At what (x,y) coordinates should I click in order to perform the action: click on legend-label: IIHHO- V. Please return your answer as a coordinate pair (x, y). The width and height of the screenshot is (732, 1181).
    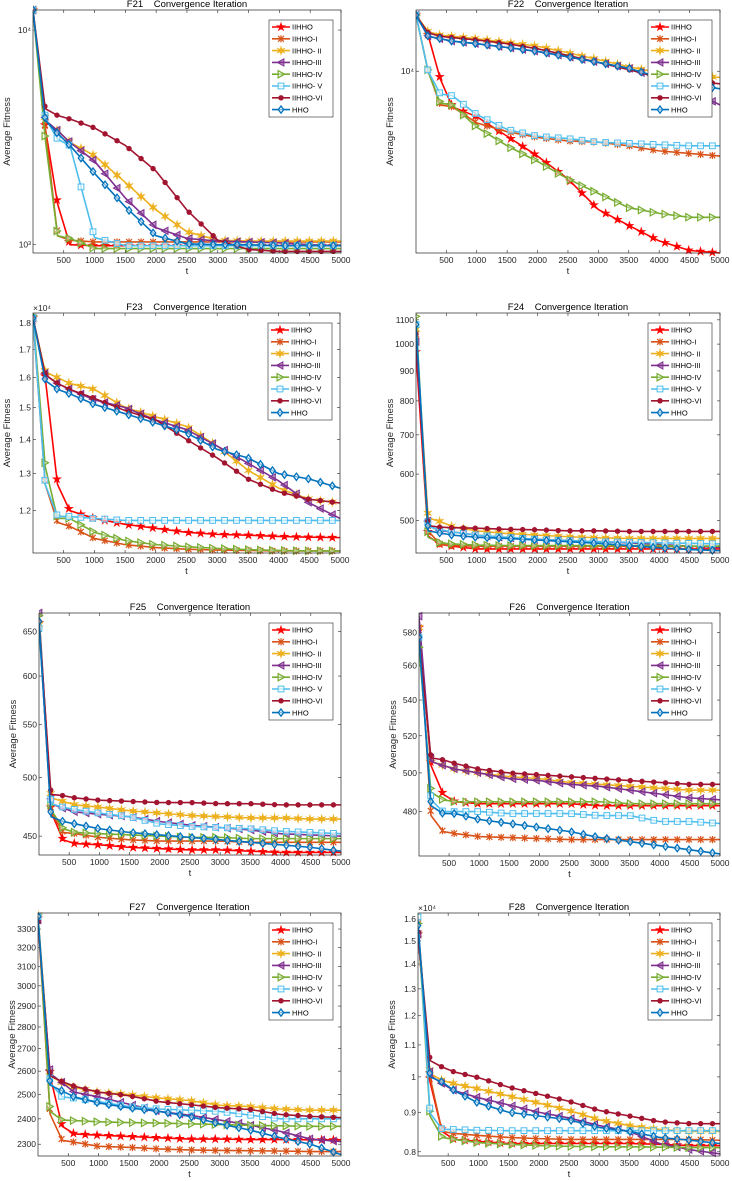
    Looking at the image, I should click on (686, 989).